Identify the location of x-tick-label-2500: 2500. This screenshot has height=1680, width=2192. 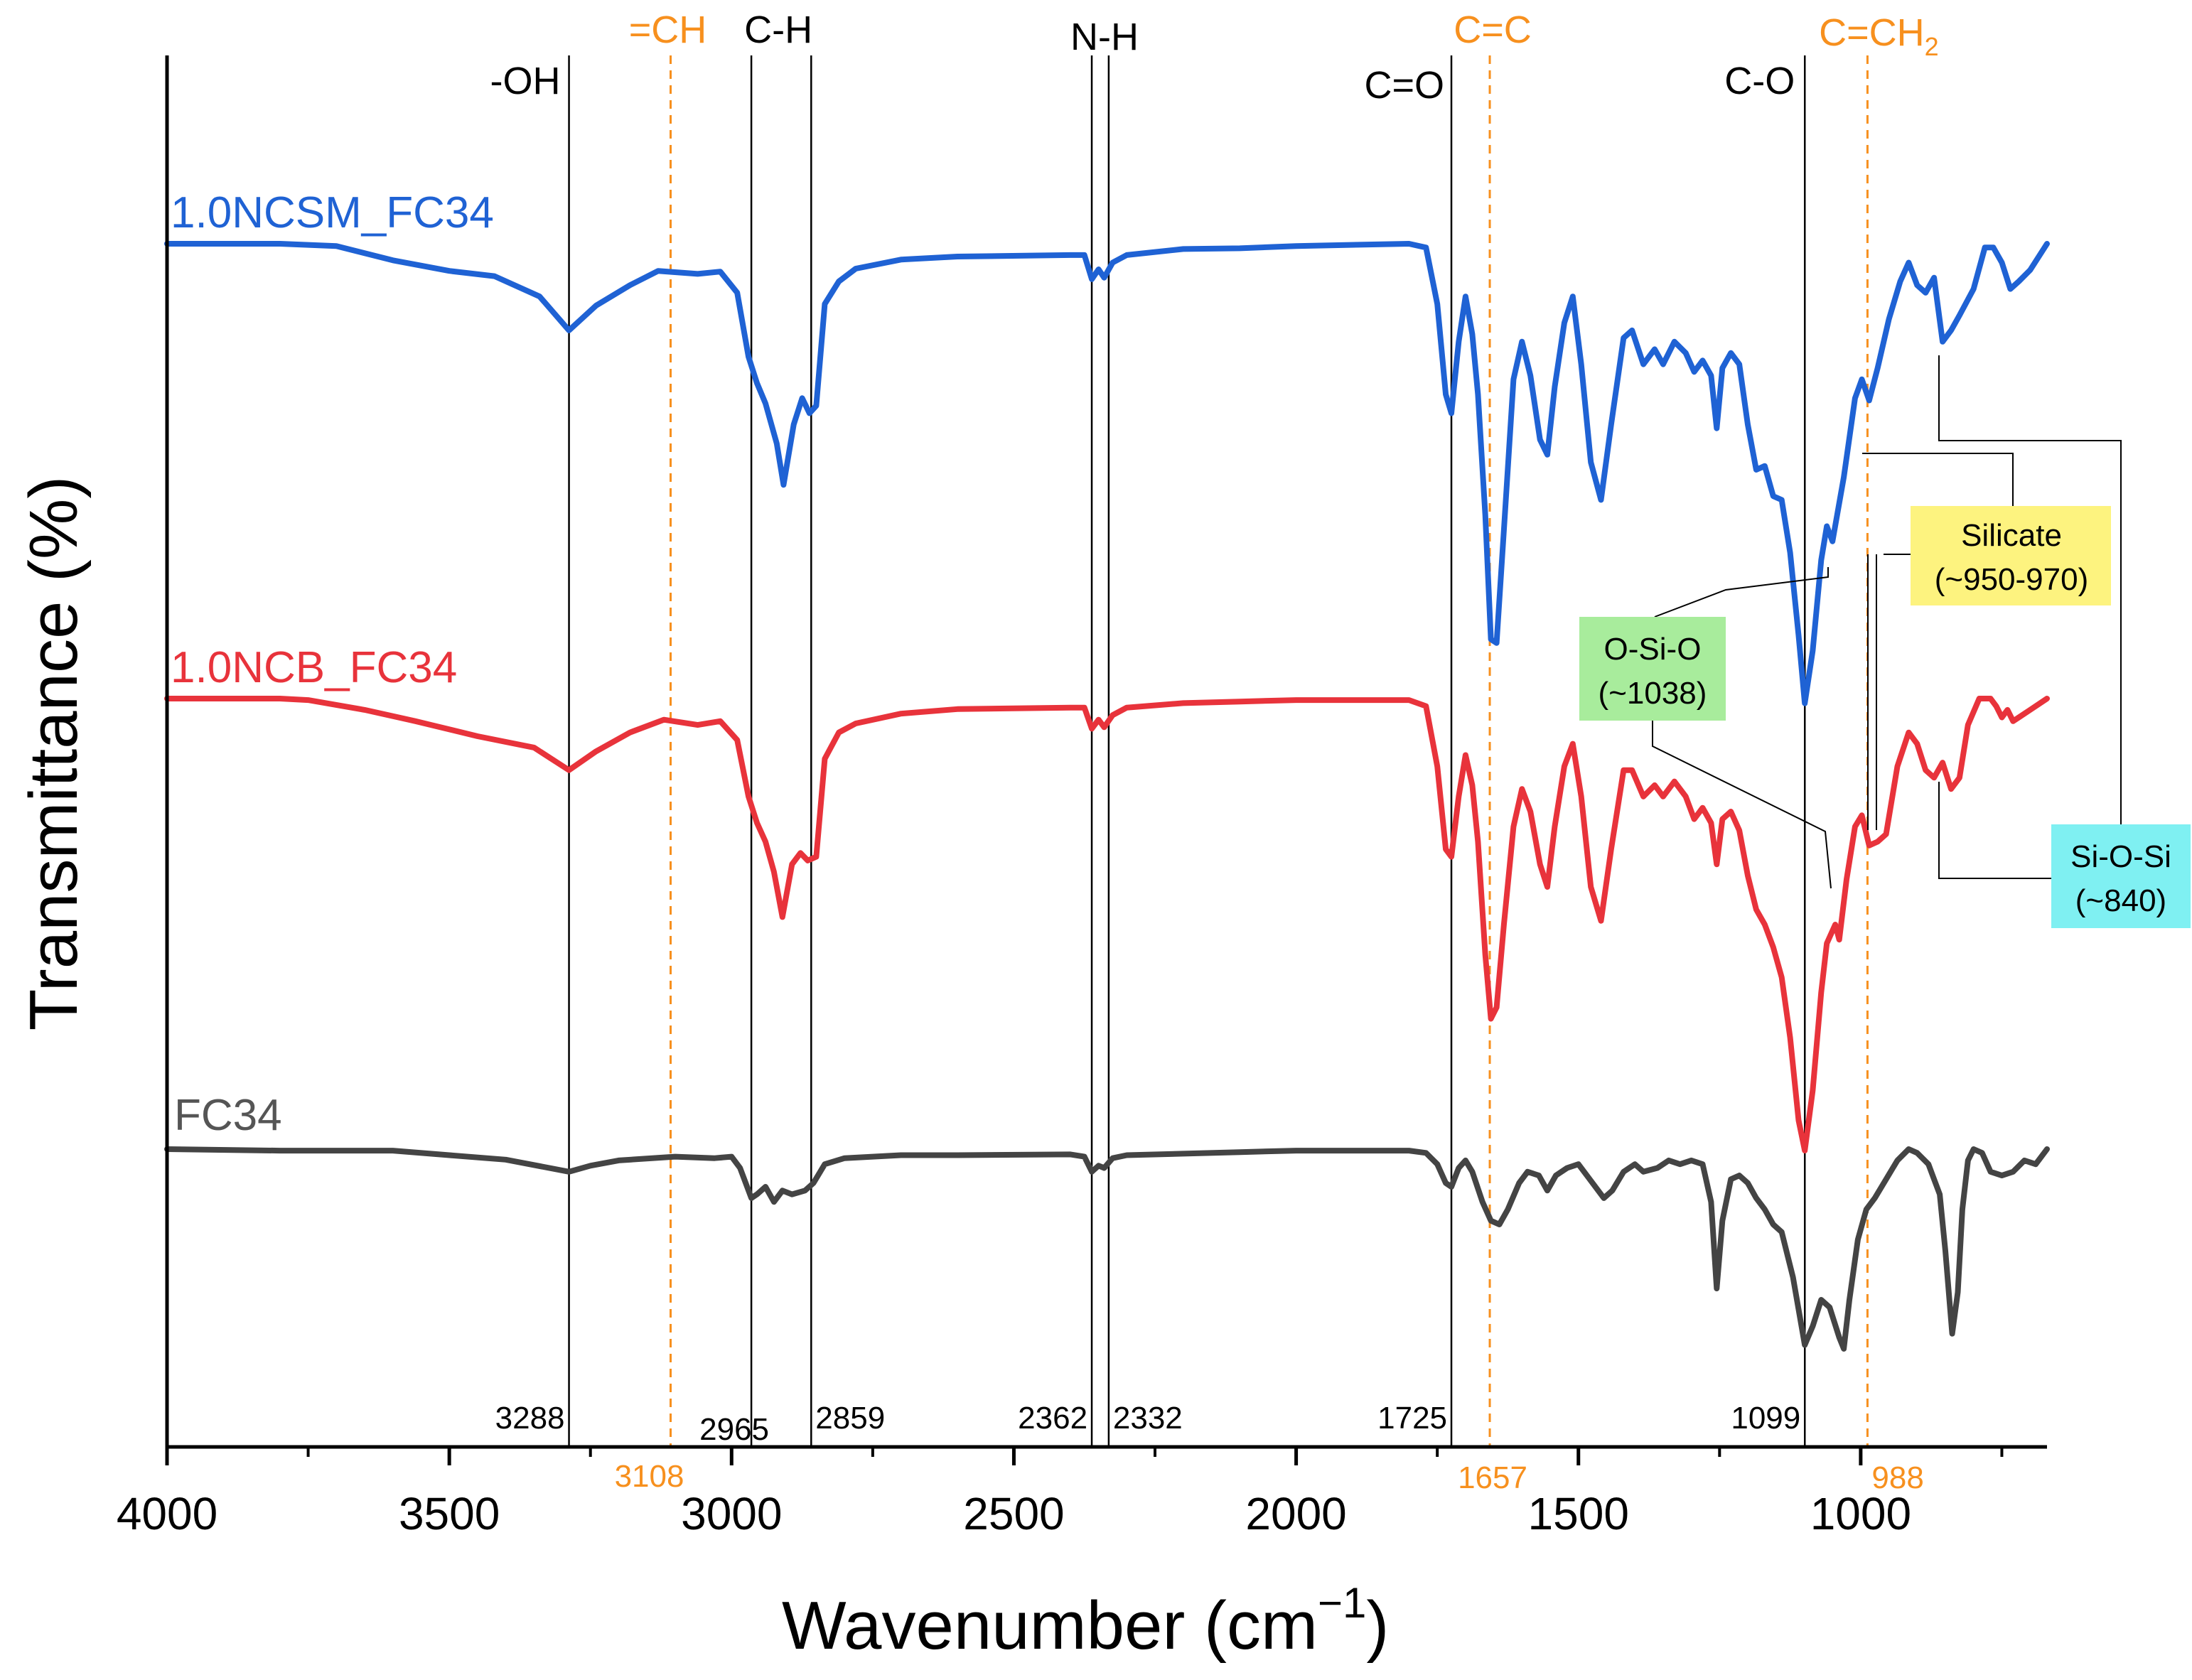
(1014, 1514).